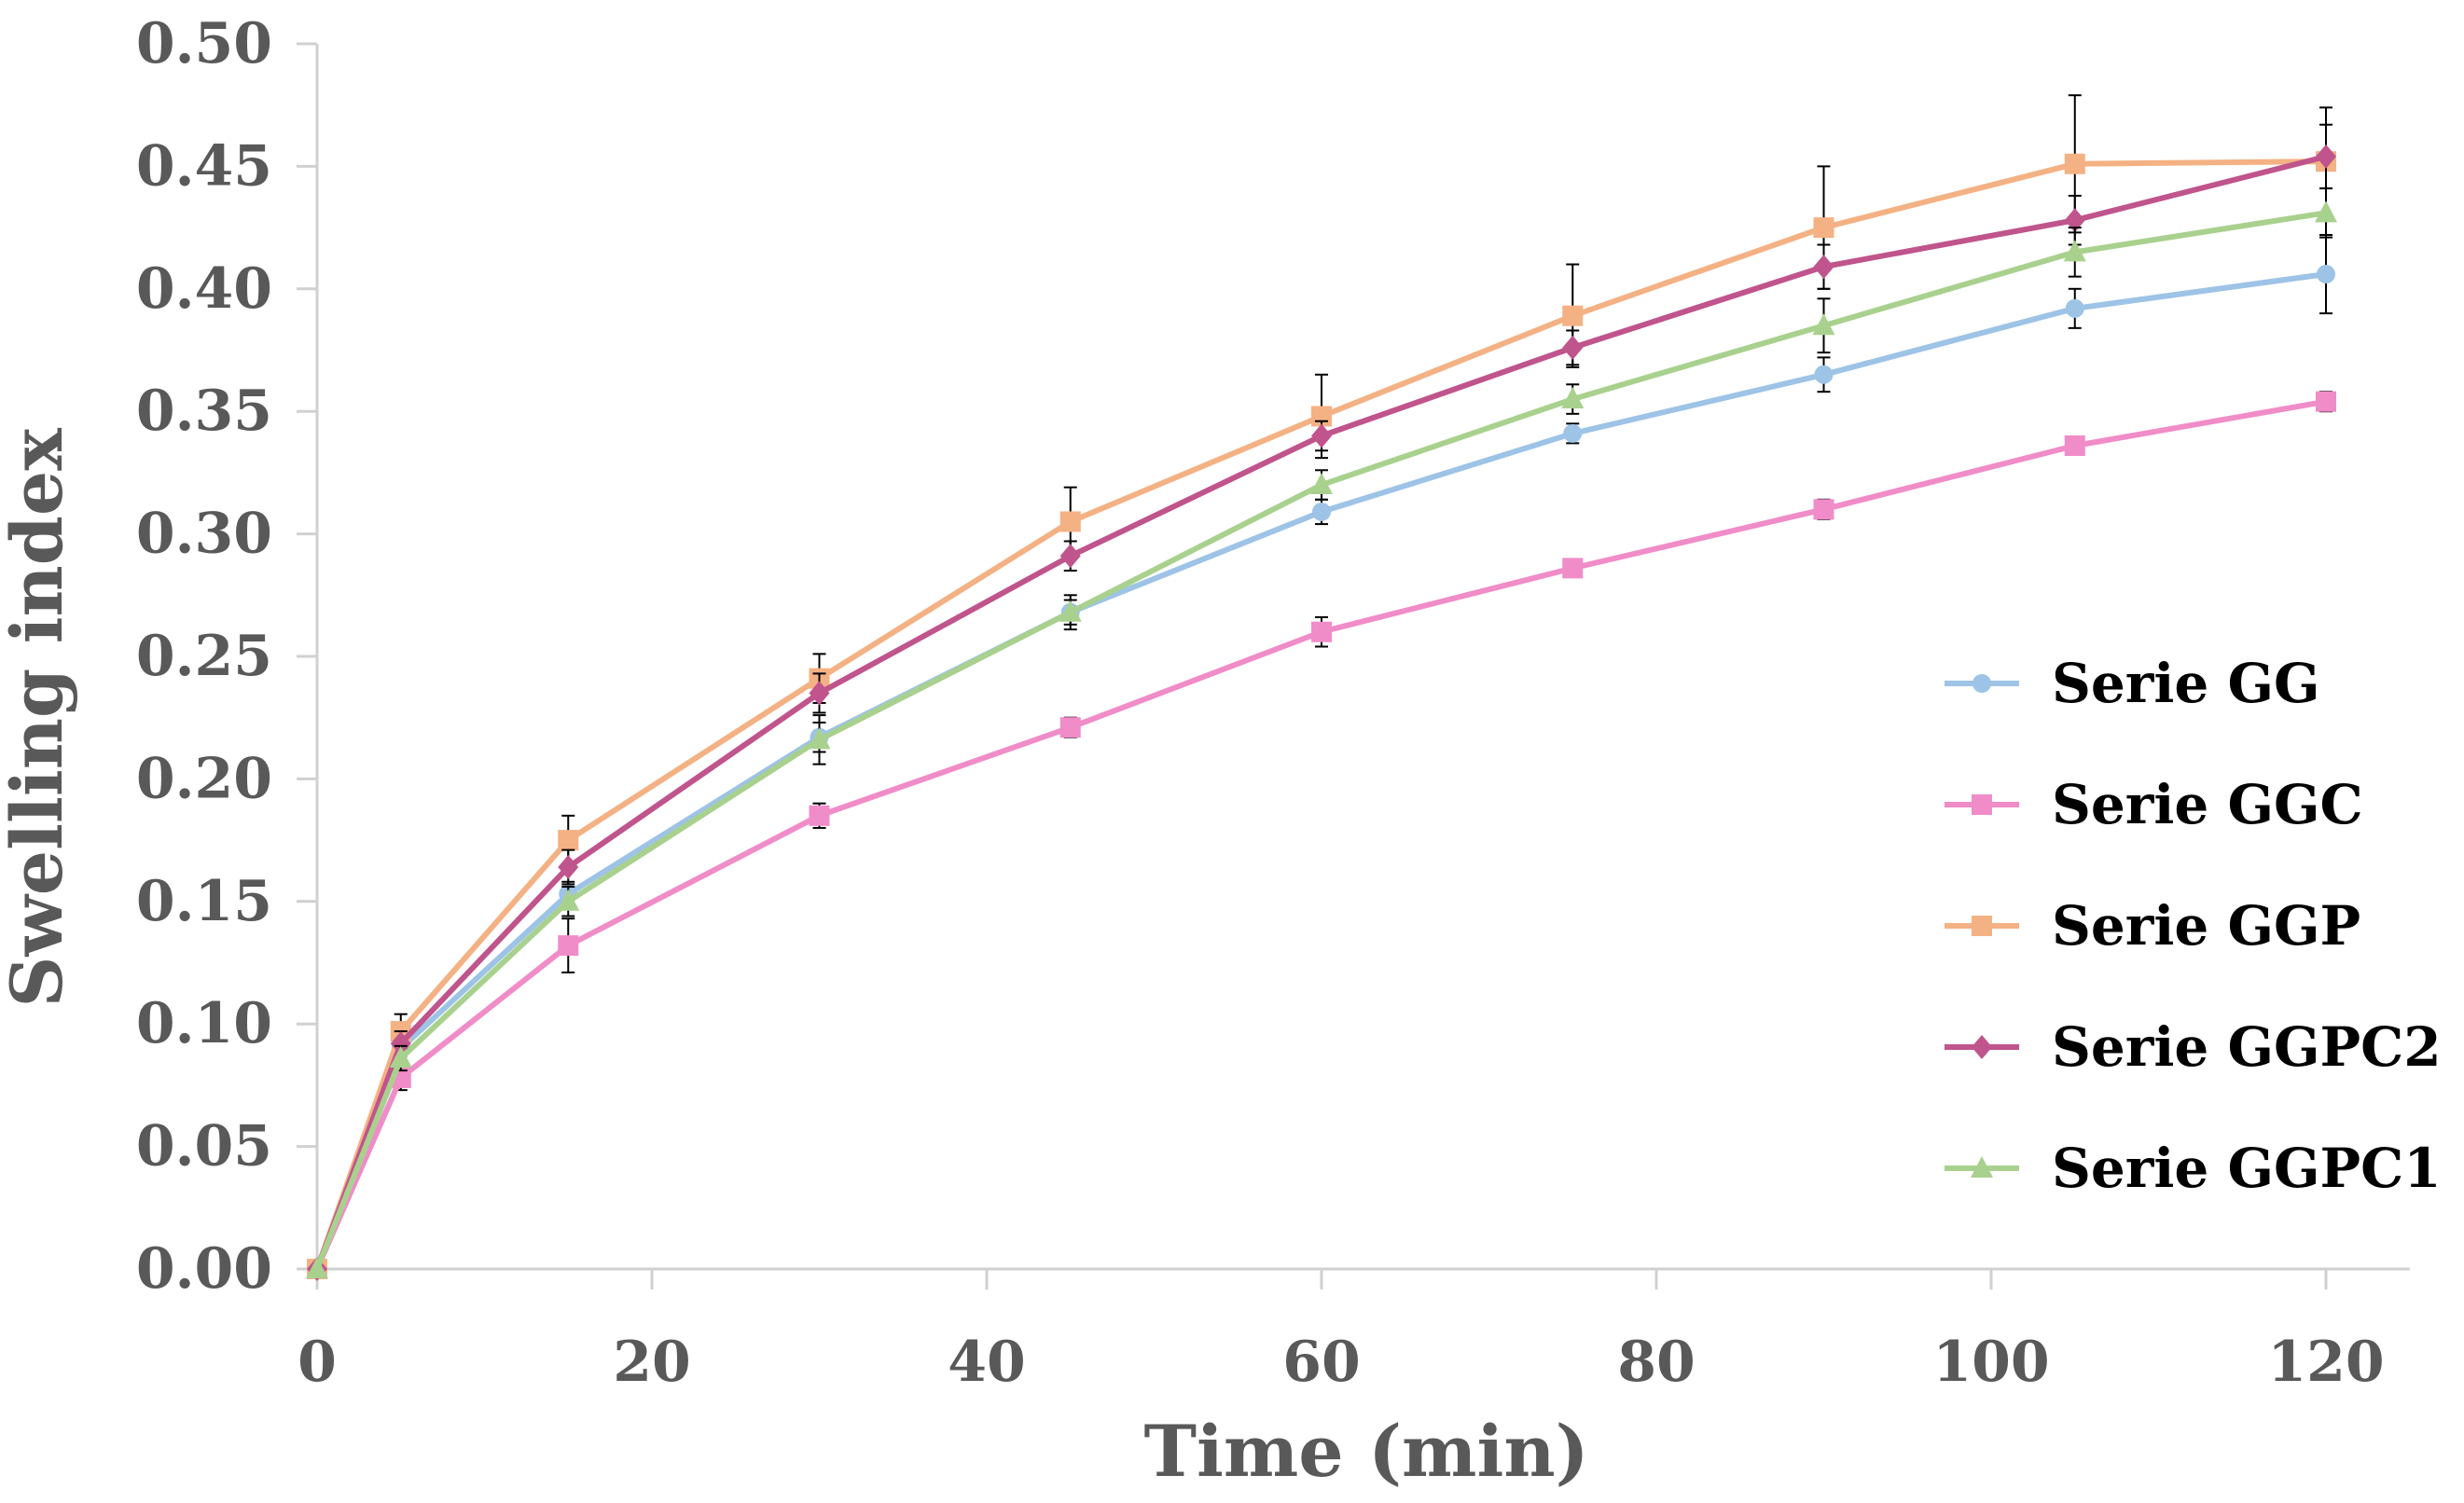 This screenshot has height=1503, width=2464. Describe the element at coordinates (204, 43) in the screenshot. I see `y-tick-label: 0.50` at that location.